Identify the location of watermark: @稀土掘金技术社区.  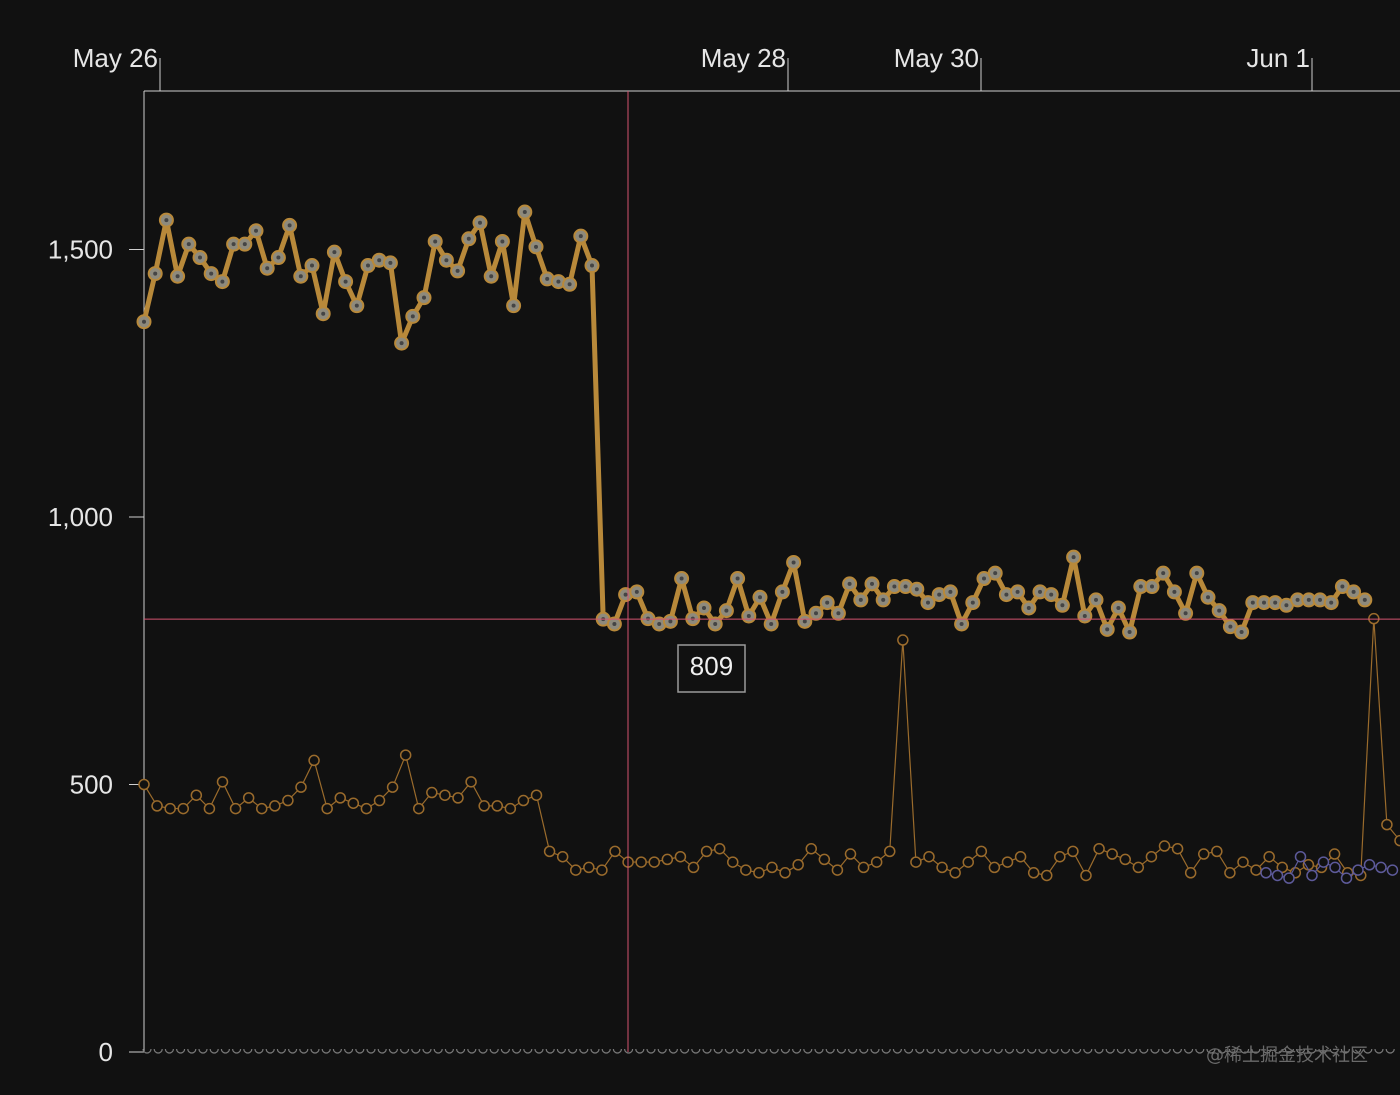
(1287, 1055).